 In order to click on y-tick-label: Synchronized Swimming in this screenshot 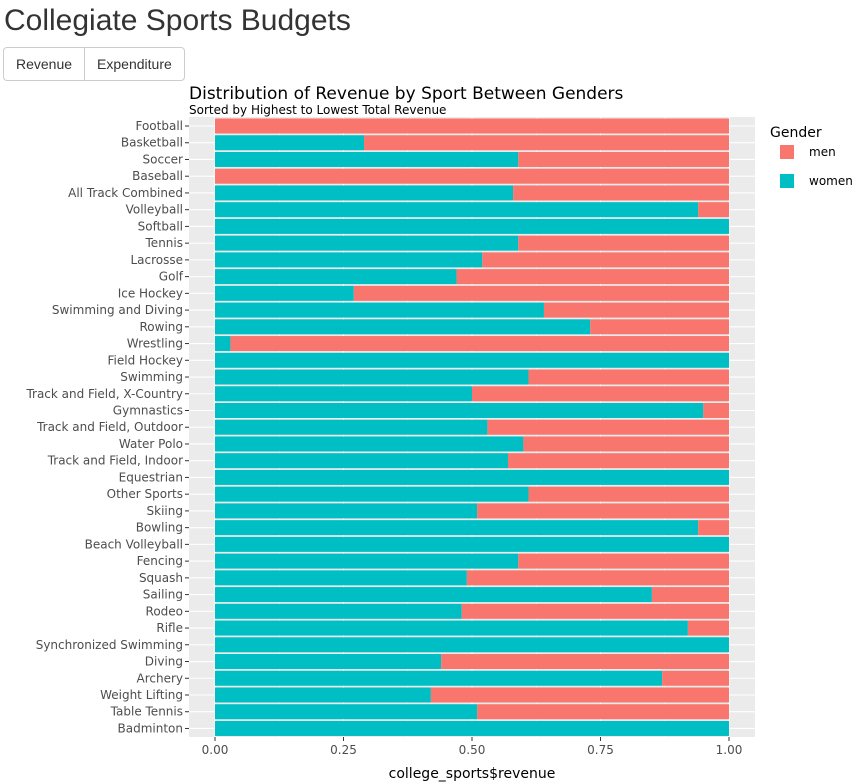, I will do `click(109, 645)`.